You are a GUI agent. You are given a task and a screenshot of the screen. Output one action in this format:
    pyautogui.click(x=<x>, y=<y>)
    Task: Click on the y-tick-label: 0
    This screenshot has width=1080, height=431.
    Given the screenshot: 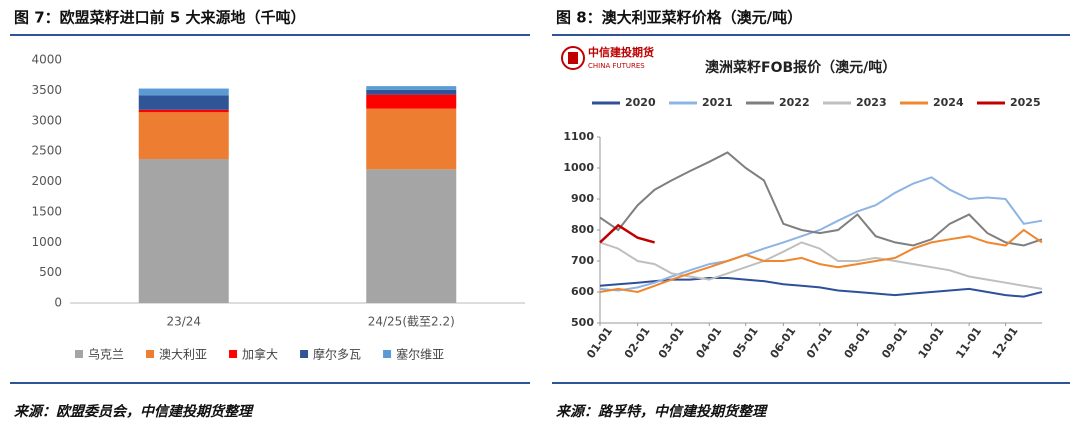 What is the action you would take?
    pyautogui.click(x=58, y=303)
    